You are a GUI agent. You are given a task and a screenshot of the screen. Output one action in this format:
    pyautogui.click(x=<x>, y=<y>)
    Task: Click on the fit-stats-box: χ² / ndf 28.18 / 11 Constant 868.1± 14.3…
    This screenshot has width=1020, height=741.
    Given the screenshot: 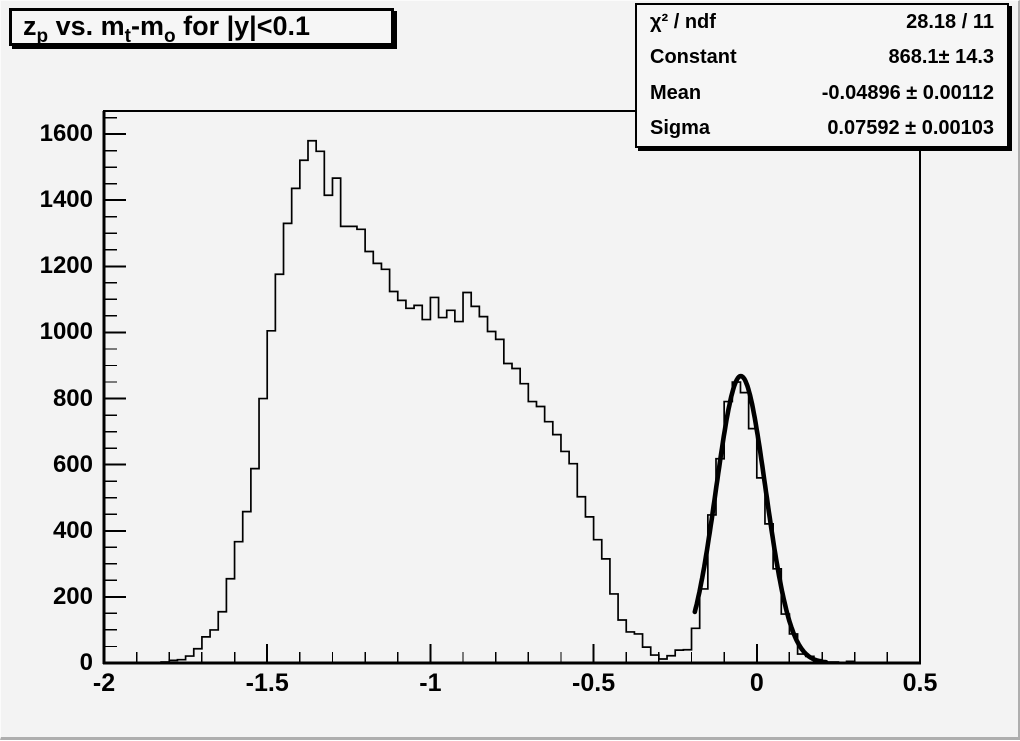 What is the action you would take?
    pyautogui.click(x=822, y=75)
    